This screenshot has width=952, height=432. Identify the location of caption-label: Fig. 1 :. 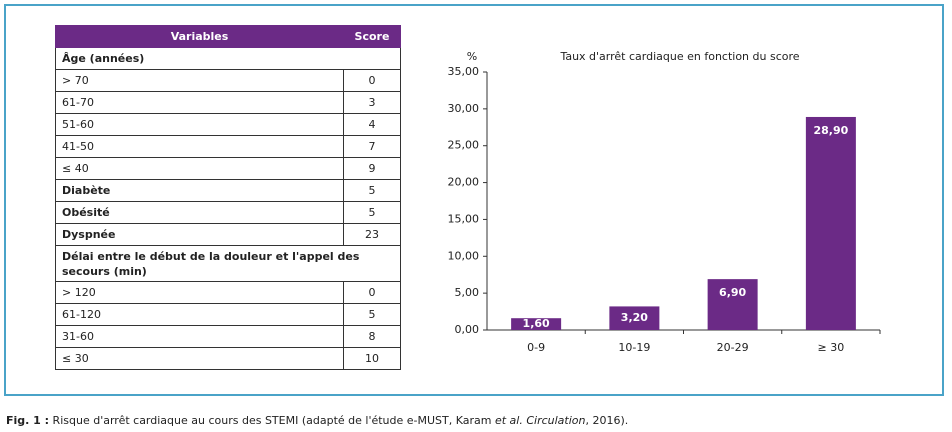
(28, 420).